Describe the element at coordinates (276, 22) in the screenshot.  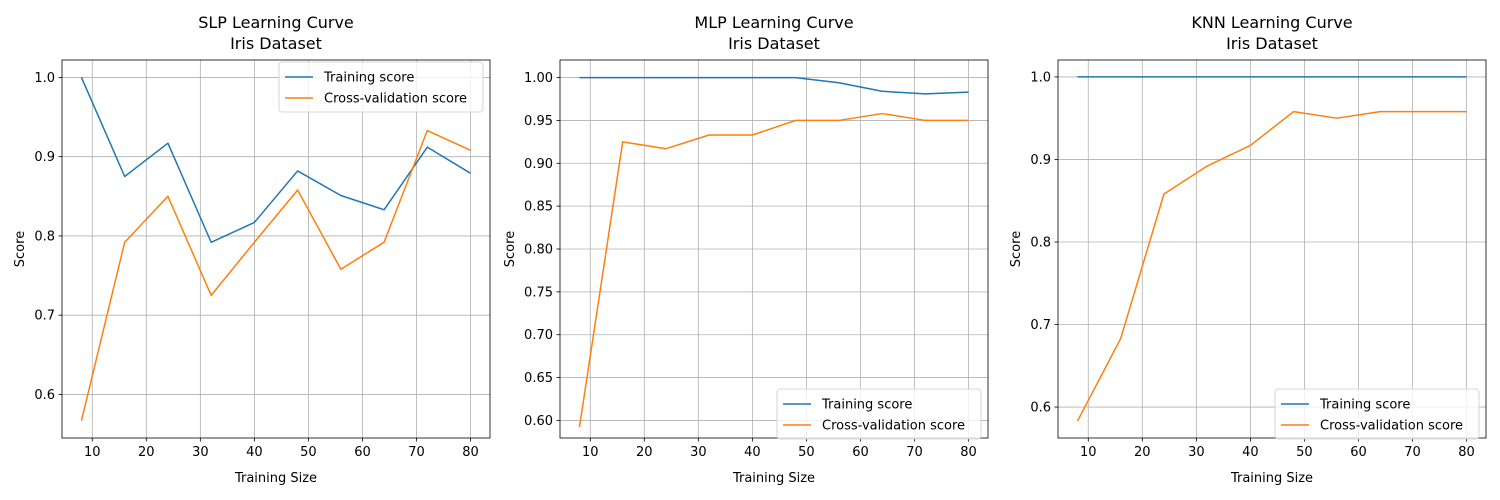
I see `chart-title: SLP Learning Curve` at that location.